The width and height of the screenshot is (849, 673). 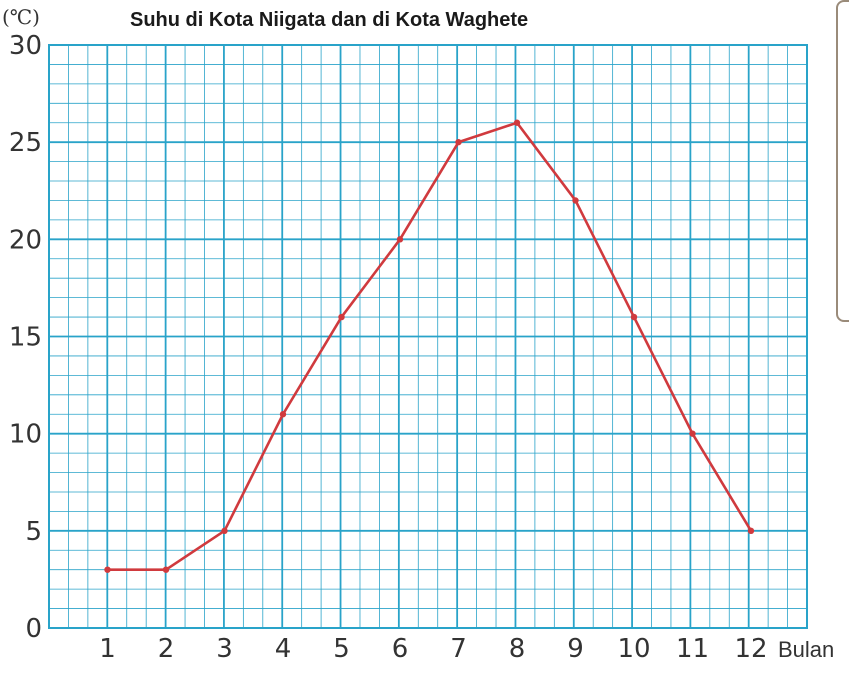 I want to click on x-tick-label: 8, so click(x=517, y=649).